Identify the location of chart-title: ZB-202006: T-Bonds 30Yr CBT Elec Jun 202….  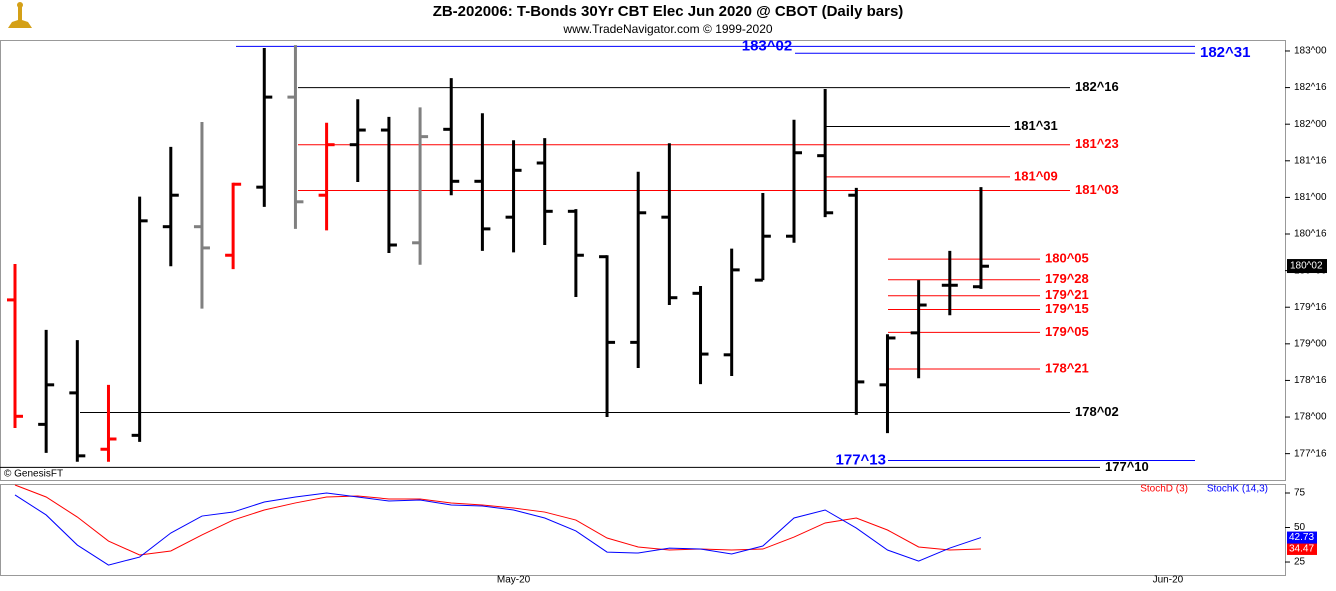
(668, 11).